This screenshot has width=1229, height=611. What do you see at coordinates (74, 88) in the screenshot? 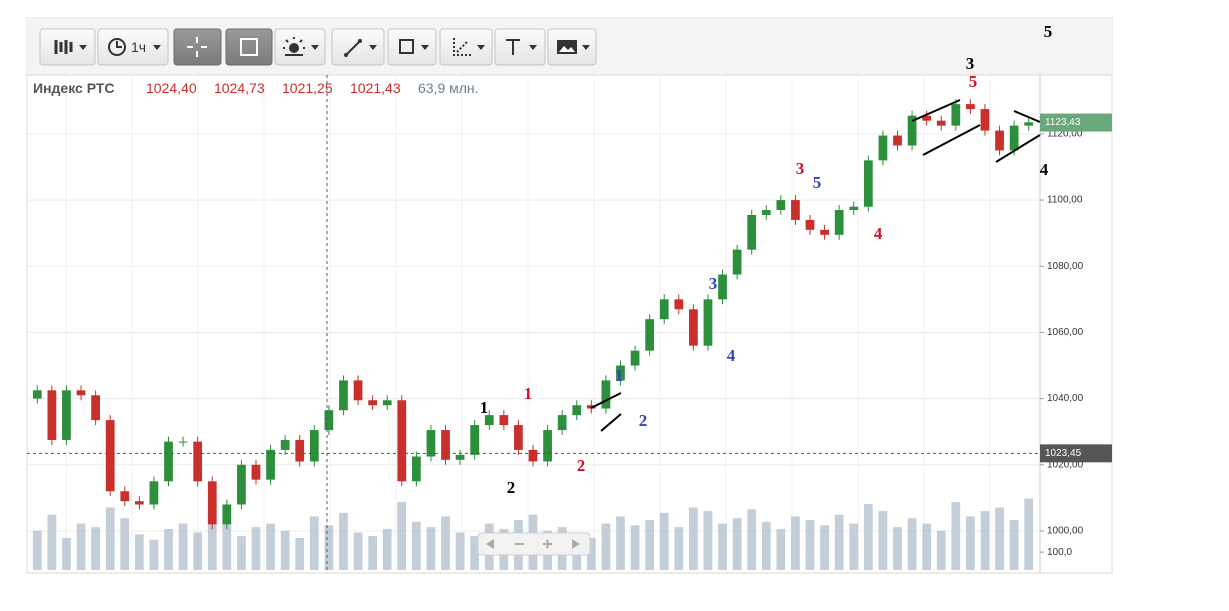
I see `instrument: Индекс РТС` at bounding box center [74, 88].